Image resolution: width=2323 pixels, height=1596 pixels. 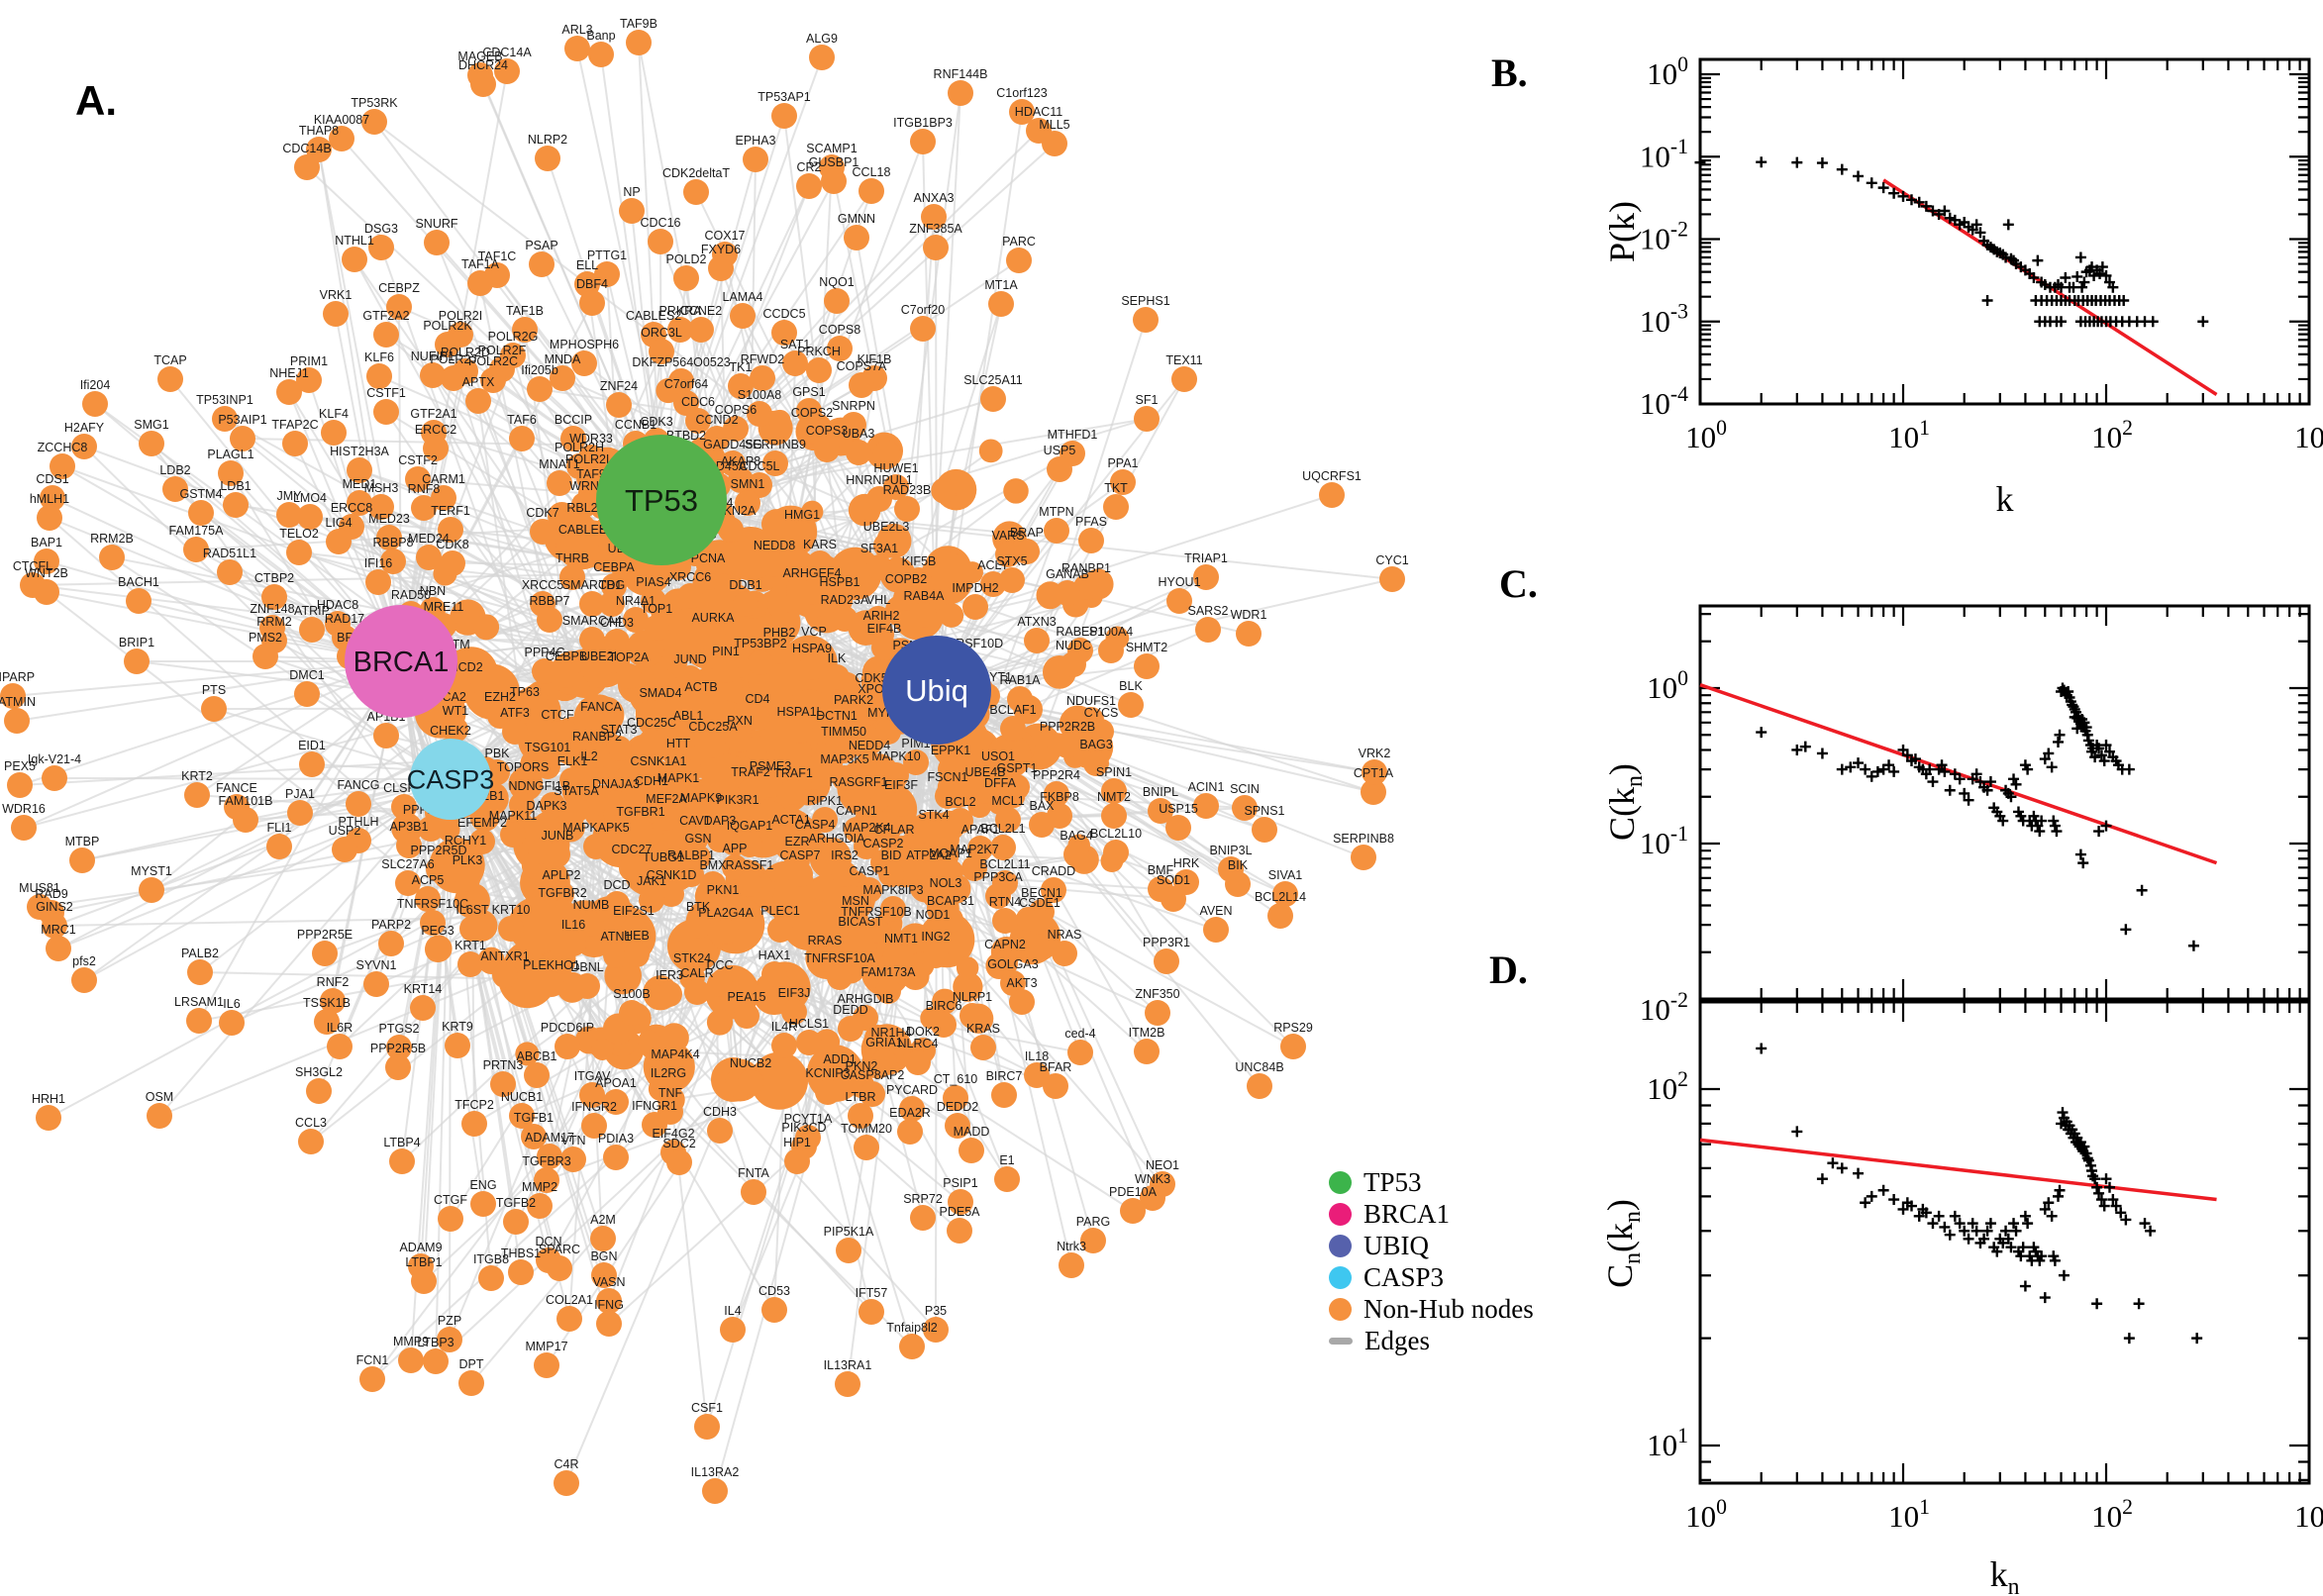 What do you see at coordinates (608, 1282) in the screenshot?
I see `network-node-label: VASN` at bounding box center [608, 1282].